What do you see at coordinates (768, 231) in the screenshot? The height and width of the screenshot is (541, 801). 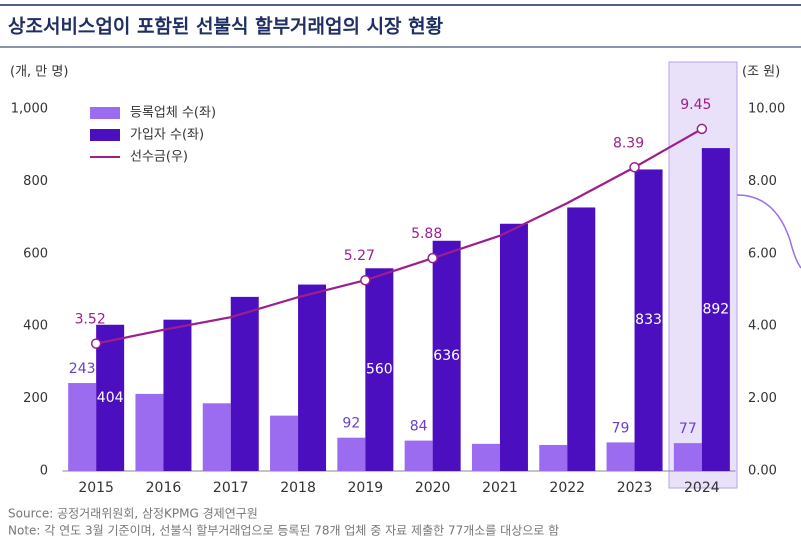 I see `decoration` at bounding box center [768, 231].